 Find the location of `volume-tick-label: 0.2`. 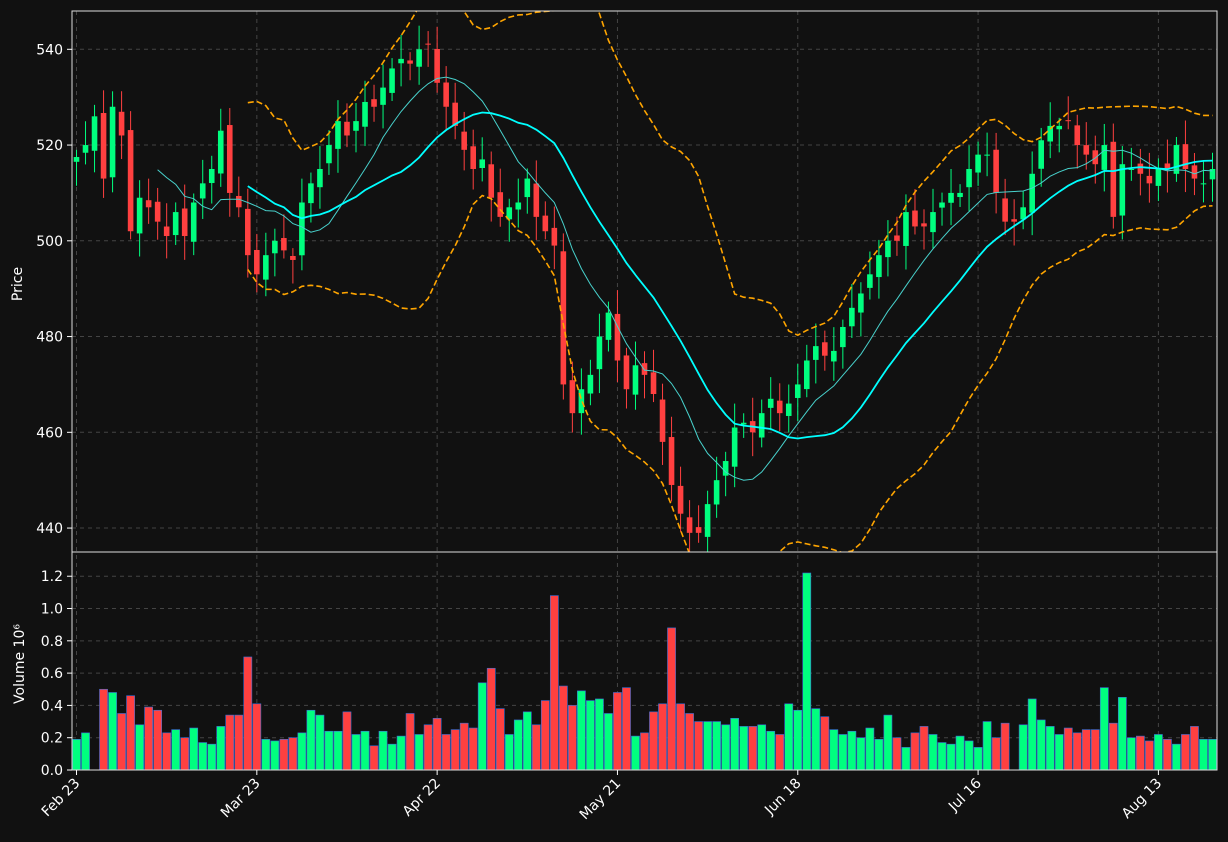

volume-tick-label: 0.2 is located at coordinates (52, 739).